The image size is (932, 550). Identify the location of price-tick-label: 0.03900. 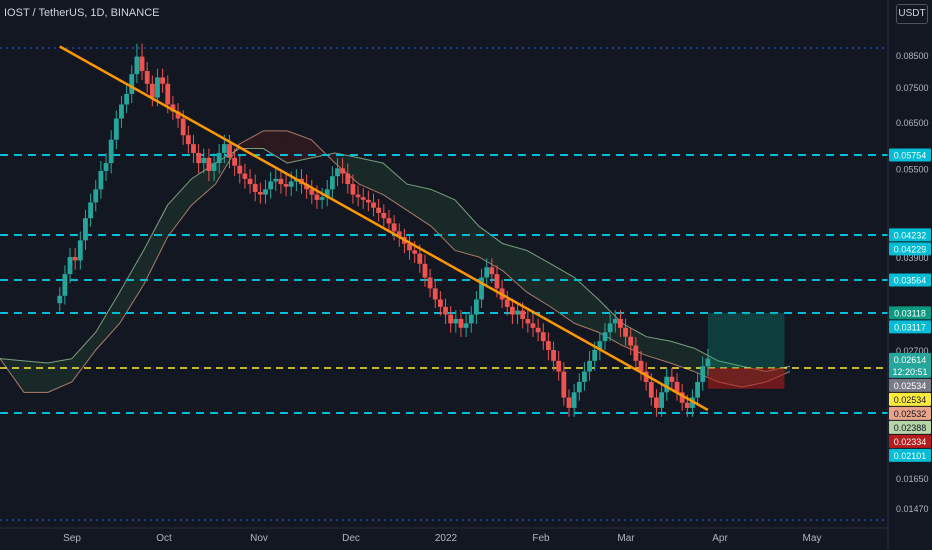
(912, 258).